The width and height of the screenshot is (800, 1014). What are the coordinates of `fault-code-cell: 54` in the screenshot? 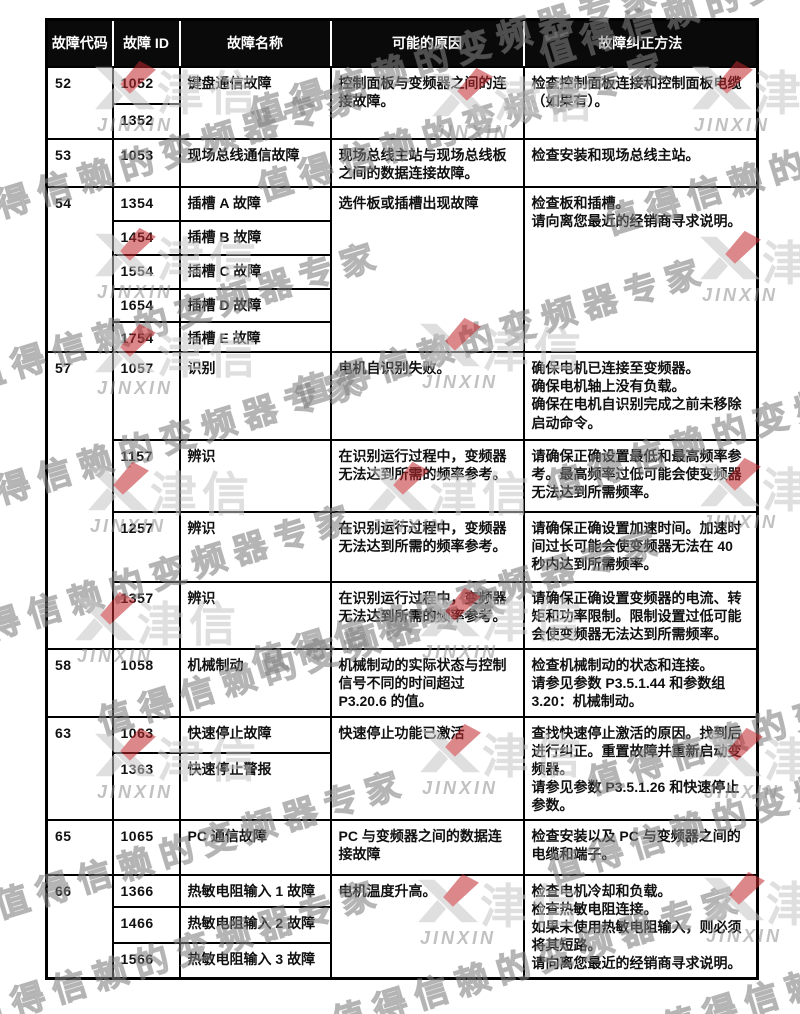 It's located at (79, 269).